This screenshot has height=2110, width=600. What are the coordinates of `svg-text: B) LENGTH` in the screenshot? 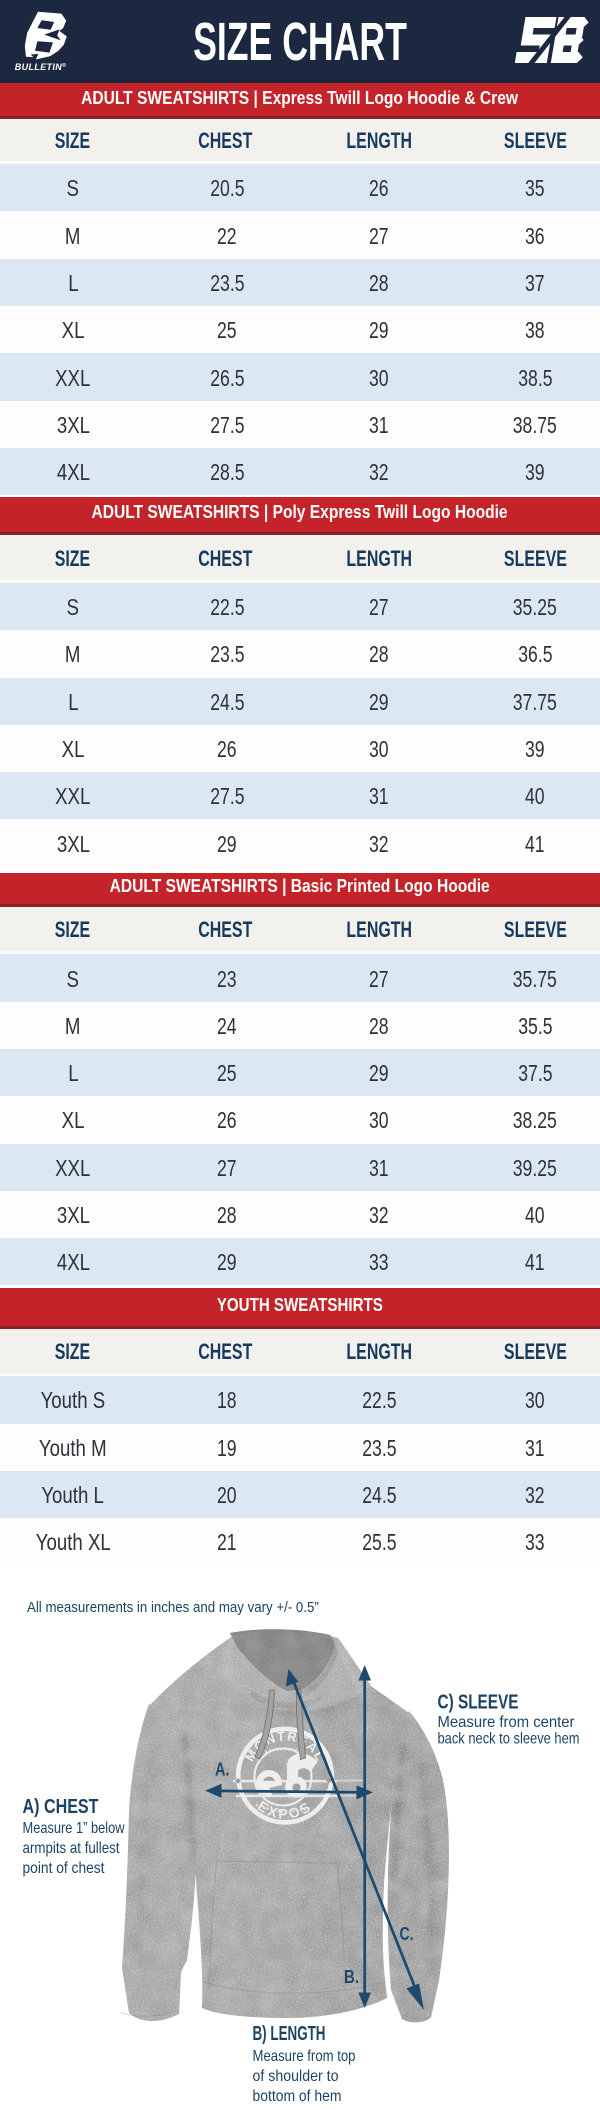 It's located at (289, 2034).